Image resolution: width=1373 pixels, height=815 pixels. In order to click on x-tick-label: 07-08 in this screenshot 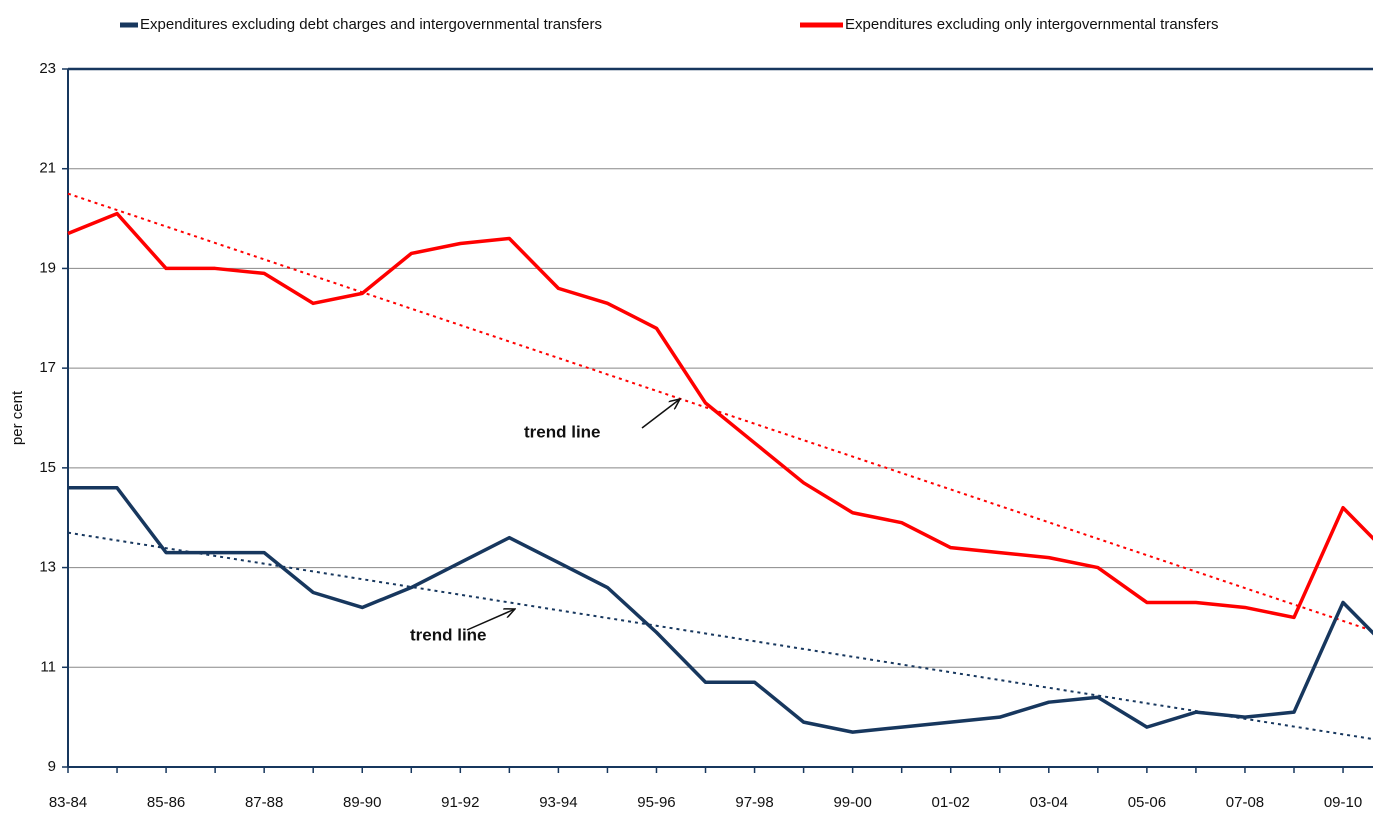, I will do `click(1245, 802)`.